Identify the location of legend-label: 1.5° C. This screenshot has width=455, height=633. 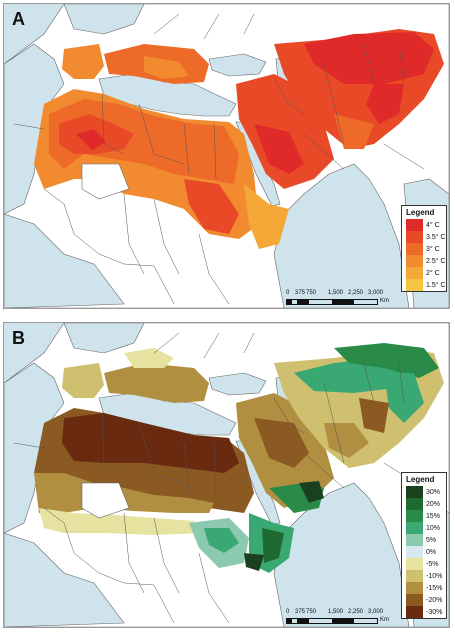
(436, 285).